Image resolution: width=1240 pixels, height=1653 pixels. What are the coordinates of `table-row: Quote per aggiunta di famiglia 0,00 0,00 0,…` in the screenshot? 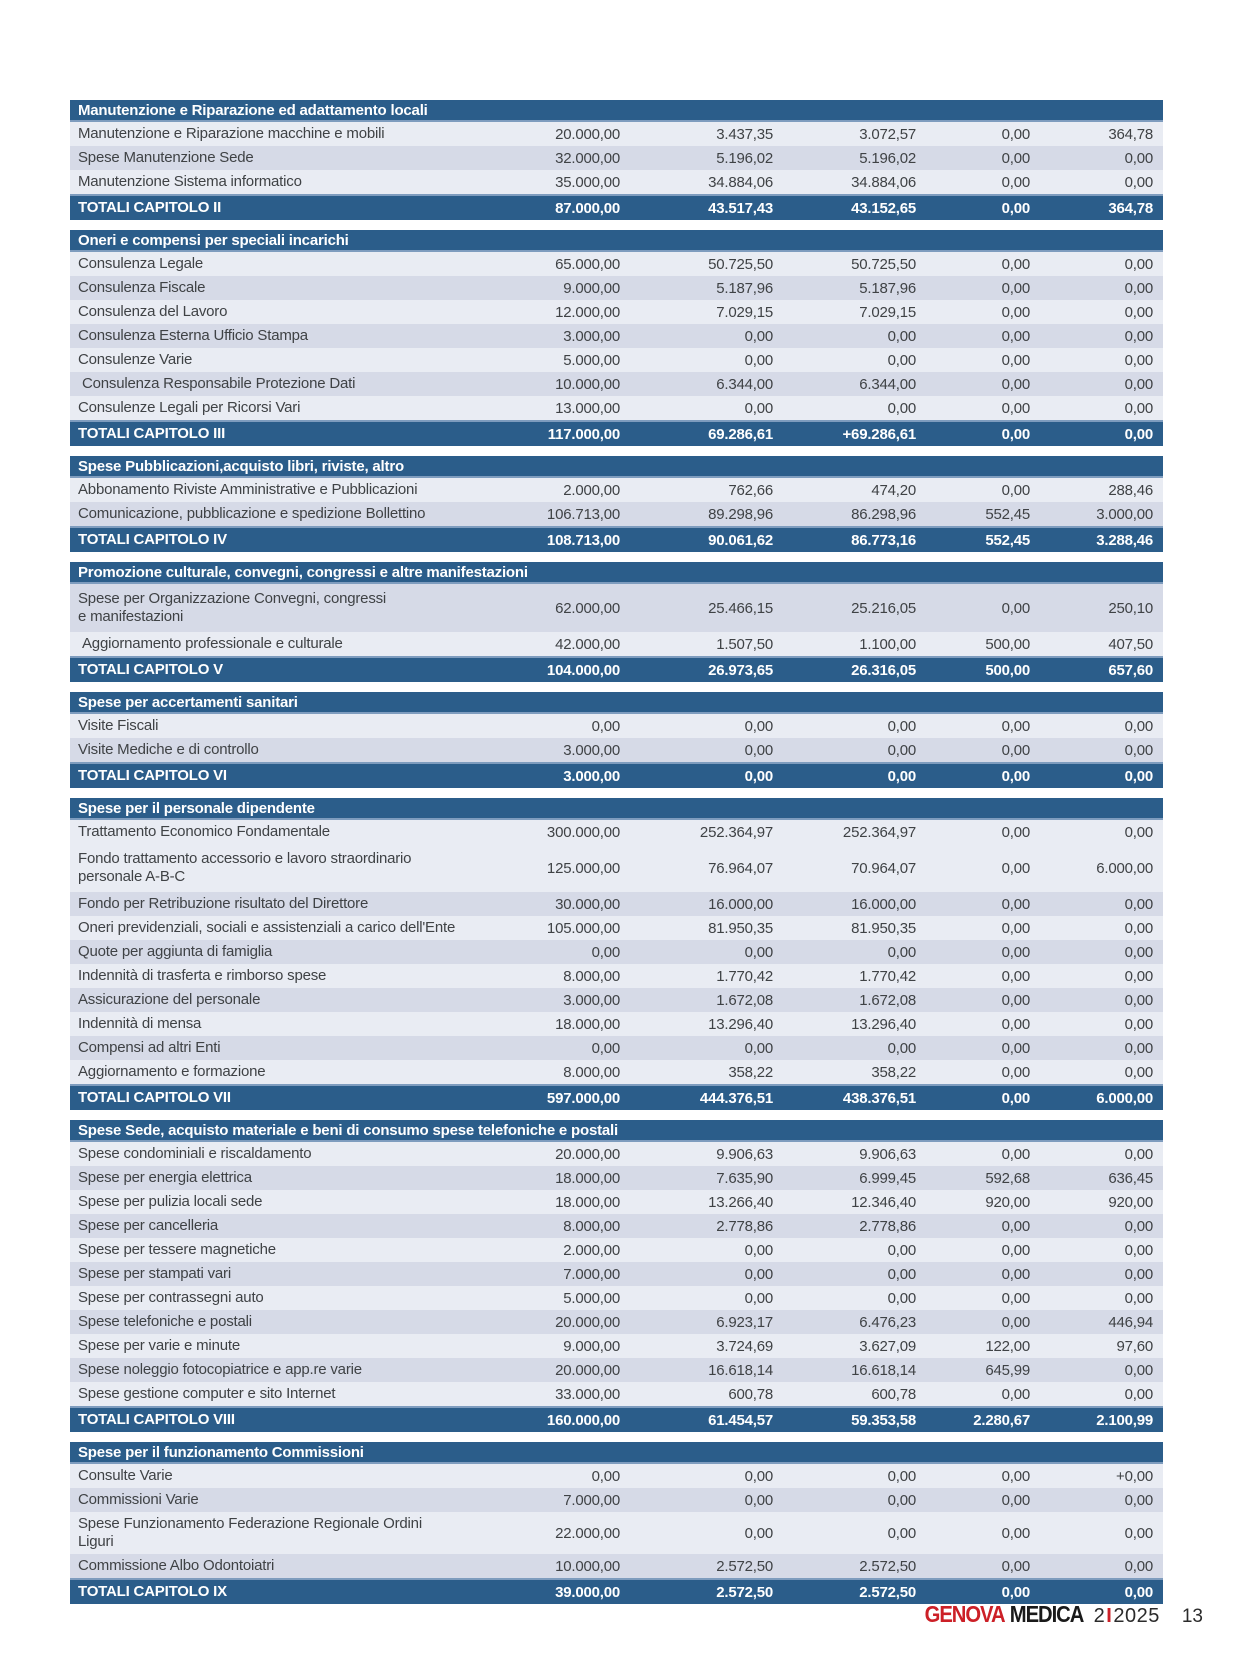 It's located at (616, 952).